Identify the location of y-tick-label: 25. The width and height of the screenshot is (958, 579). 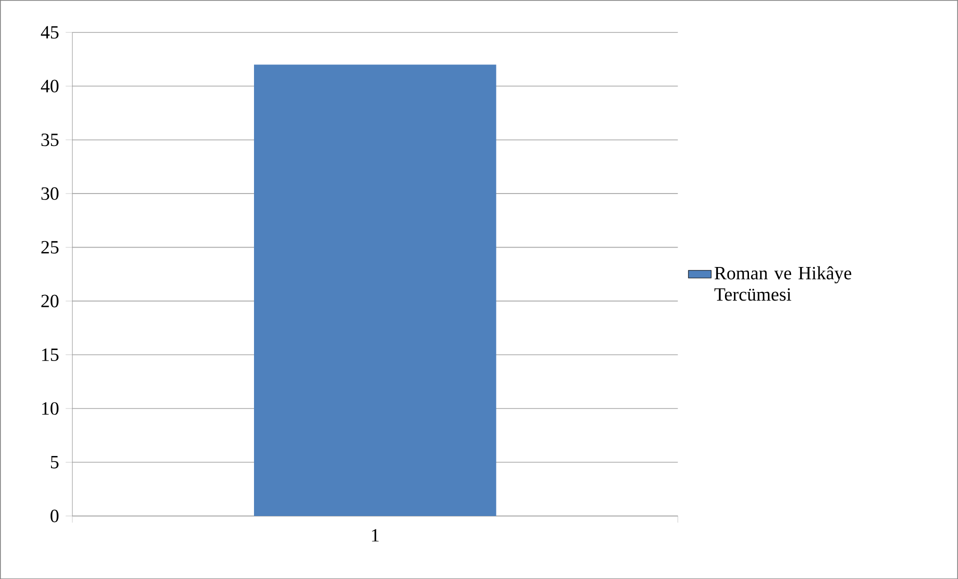
(49, 247).